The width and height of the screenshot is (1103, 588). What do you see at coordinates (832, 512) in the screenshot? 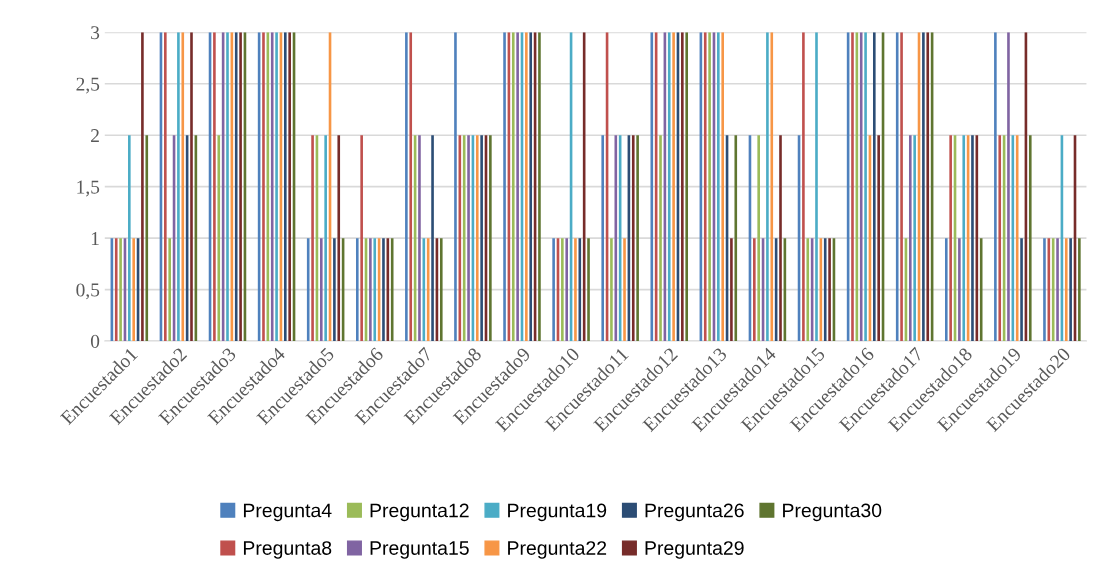
I see `legend-label: Pregunta30` at bounding box center [832, 512].